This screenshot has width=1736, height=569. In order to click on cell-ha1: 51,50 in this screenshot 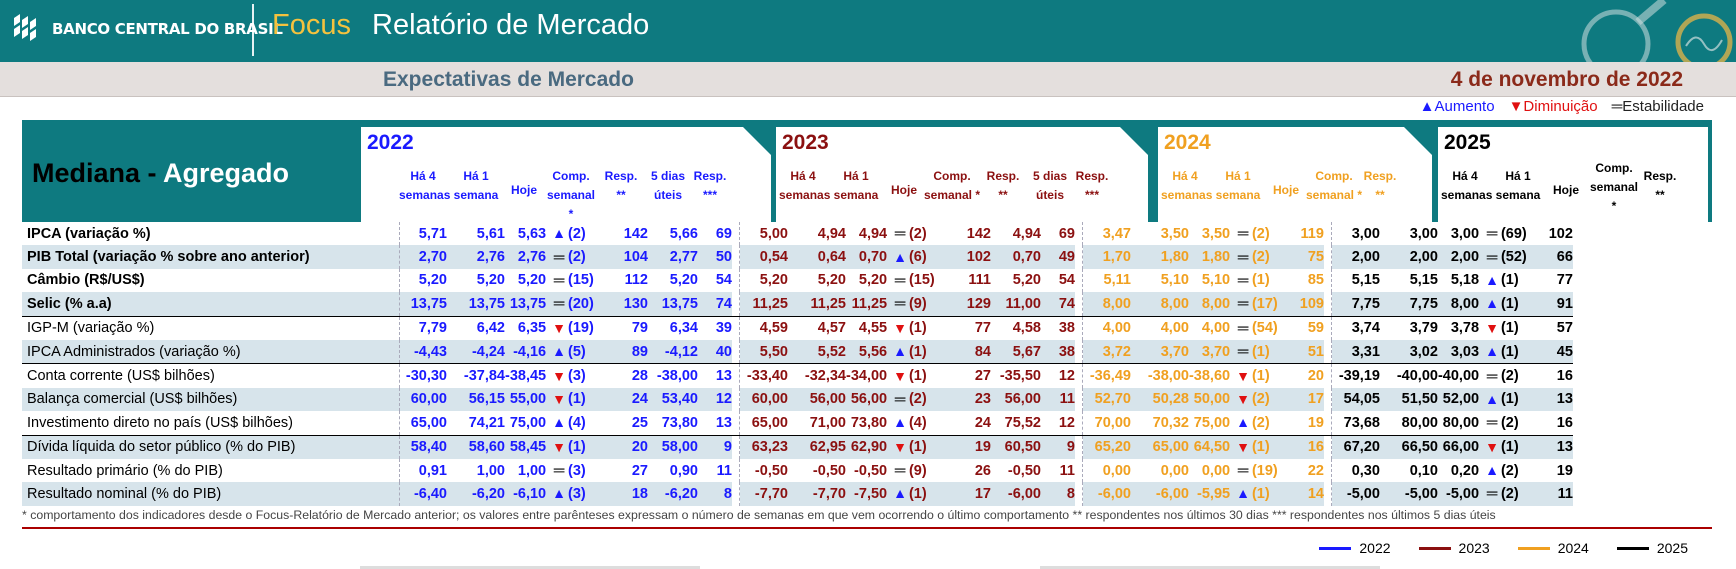, I will do `click(1408, 399)`.